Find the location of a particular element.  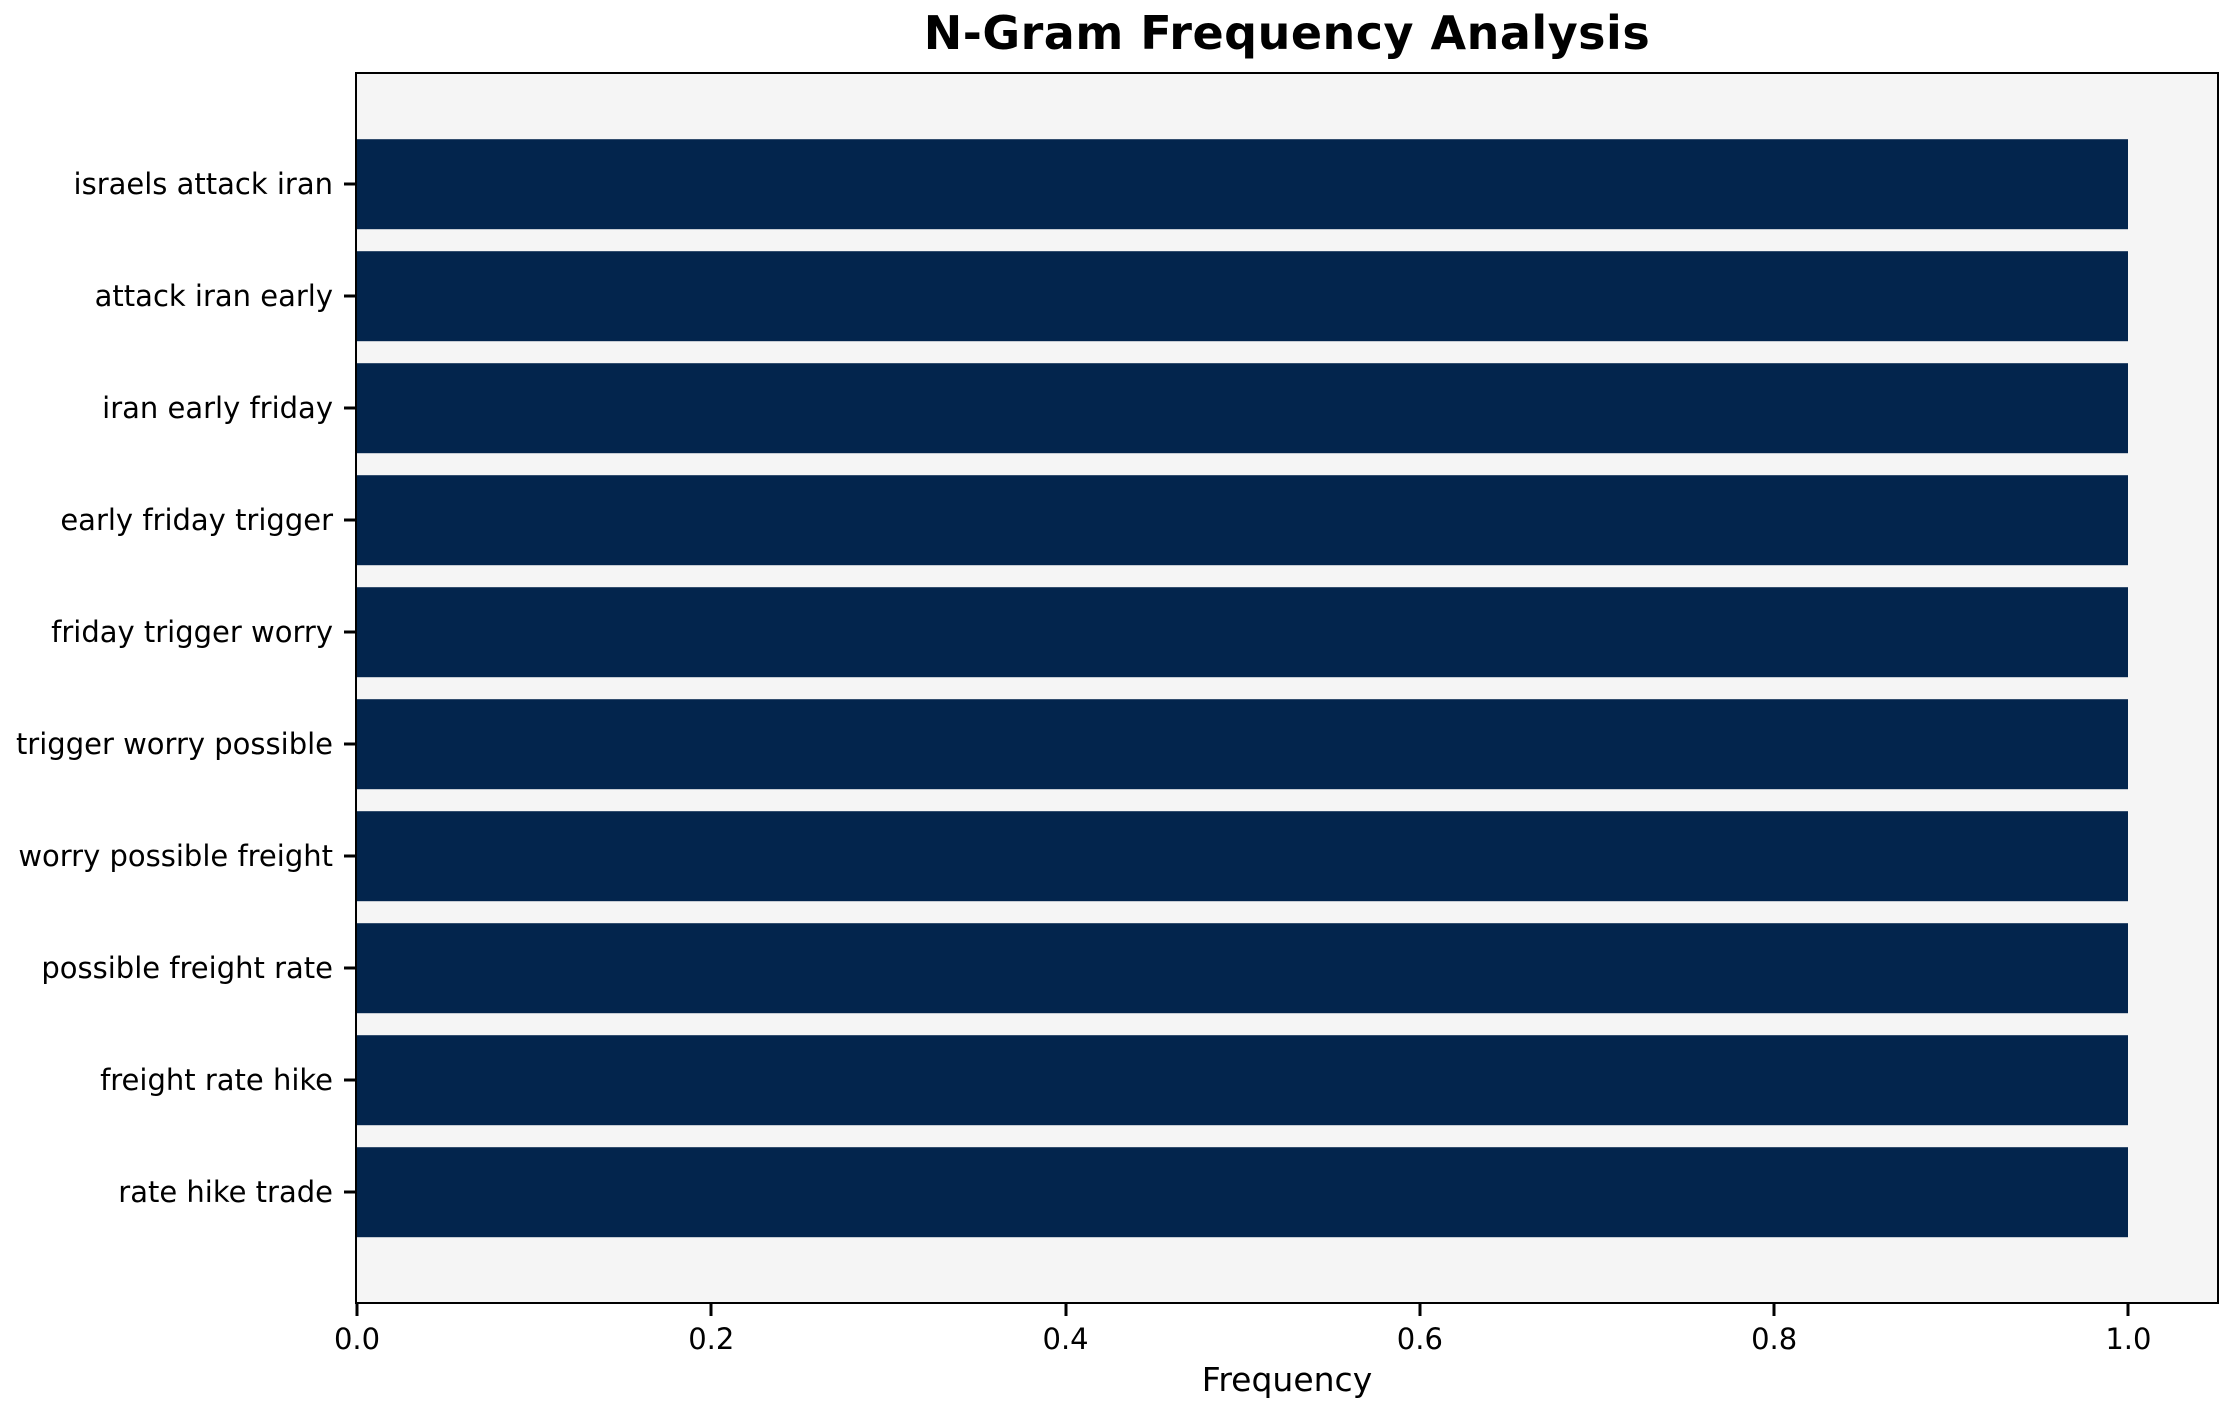

x-tick-label: 0.2 is located at coordinates (711, 1339).